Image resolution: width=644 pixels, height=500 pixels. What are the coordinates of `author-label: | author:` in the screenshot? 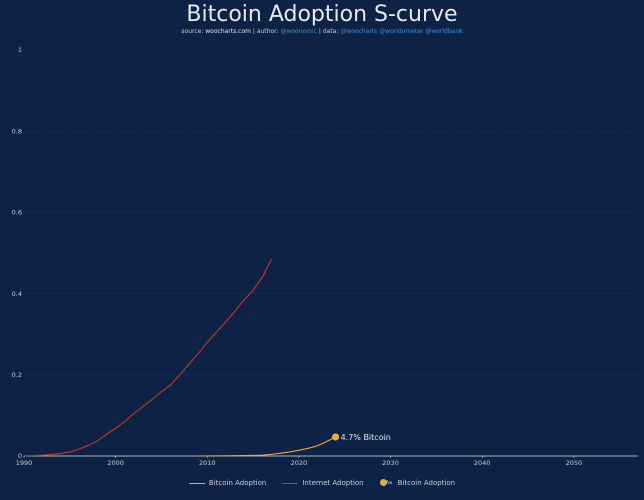 It's located at (265, 31).